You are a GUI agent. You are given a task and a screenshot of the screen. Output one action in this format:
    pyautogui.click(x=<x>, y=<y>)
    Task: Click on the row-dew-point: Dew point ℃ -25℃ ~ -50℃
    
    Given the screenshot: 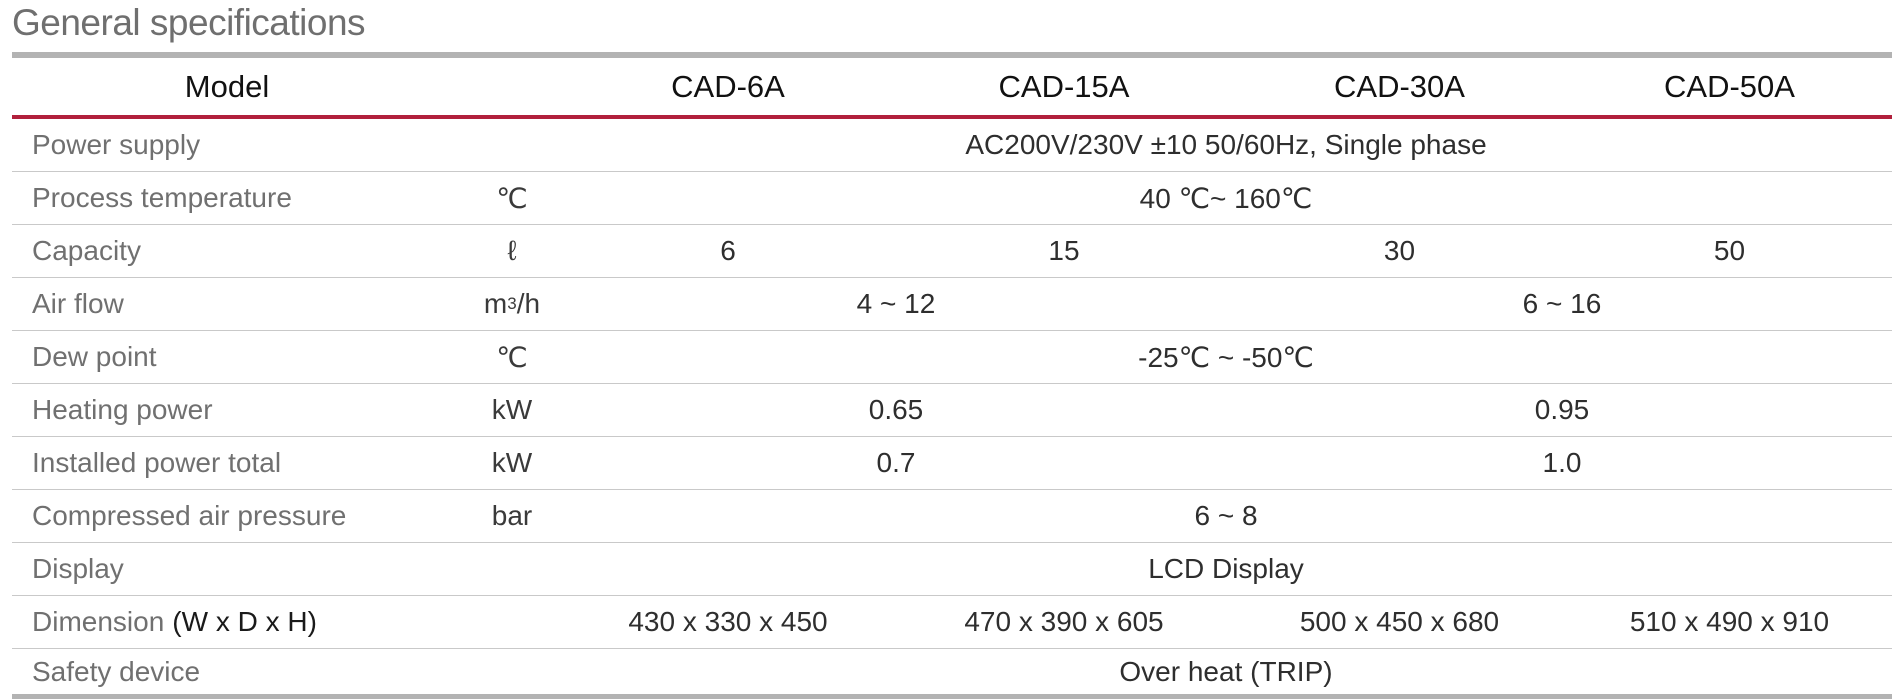 What is the action you would take?
    pyautogui.click(x=952, y=357)
    